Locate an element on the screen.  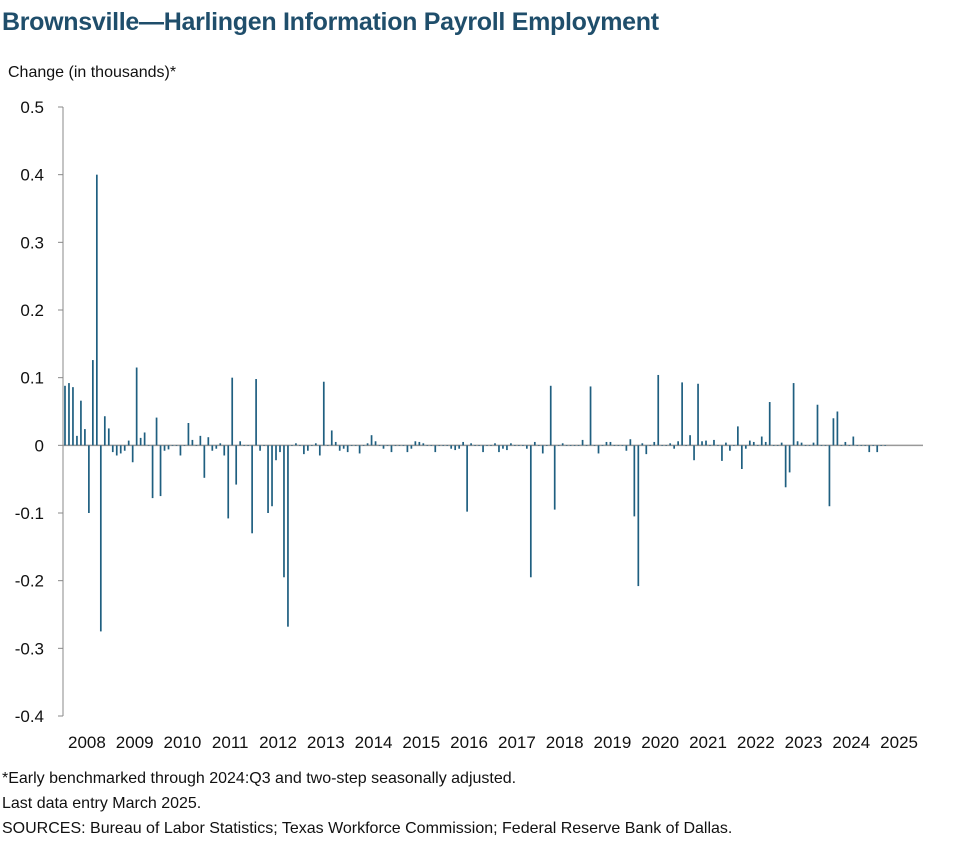
x-tick-label: 2021 is located at coordinates (708, 742).